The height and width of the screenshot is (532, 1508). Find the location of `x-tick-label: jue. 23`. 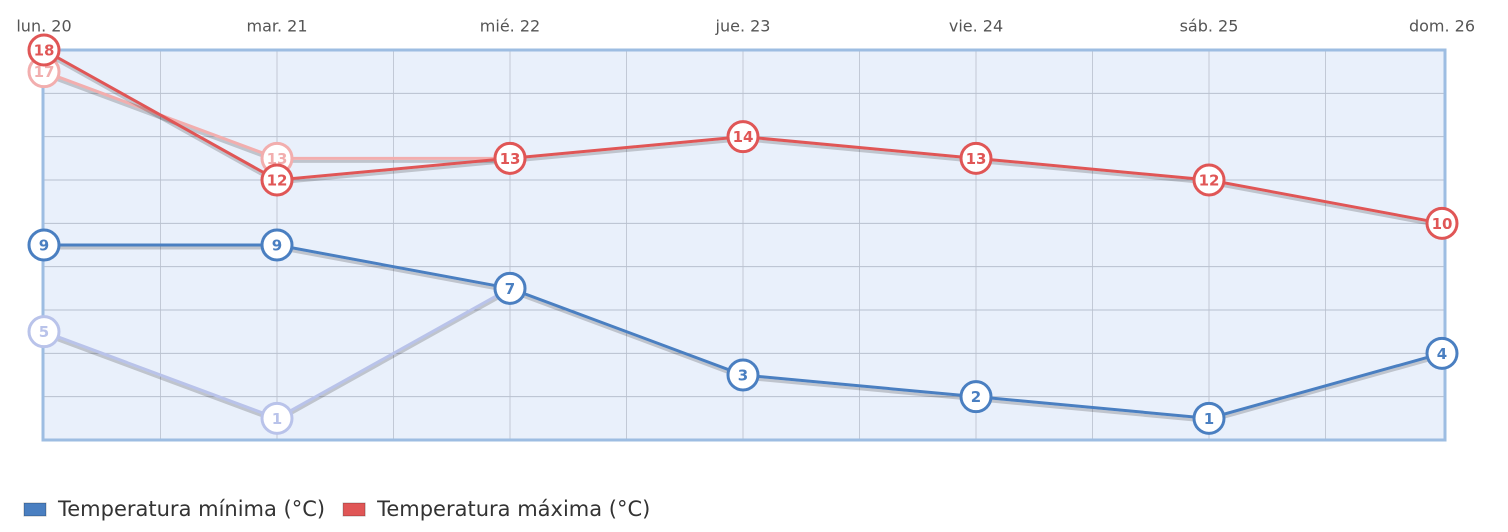

x-tick-label: jue. 23 is located at coordinates (743, 26).